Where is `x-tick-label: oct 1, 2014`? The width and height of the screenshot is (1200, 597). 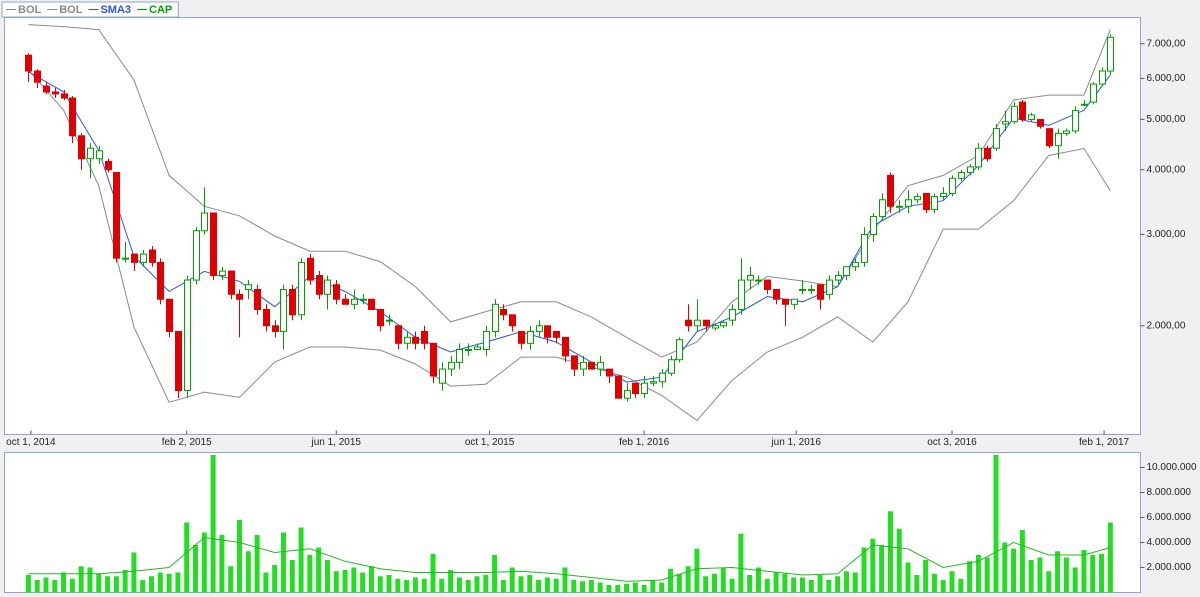 x-tick-label: oct 1, 2014 is located at coordinates (31, 442).